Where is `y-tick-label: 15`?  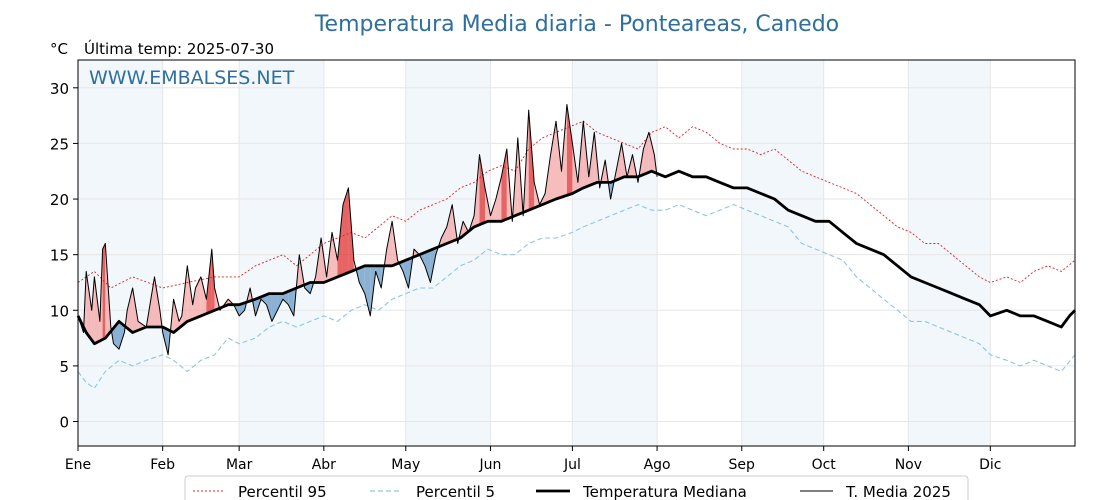
y-tick-label: 15 is located at coordinates (59, 256).